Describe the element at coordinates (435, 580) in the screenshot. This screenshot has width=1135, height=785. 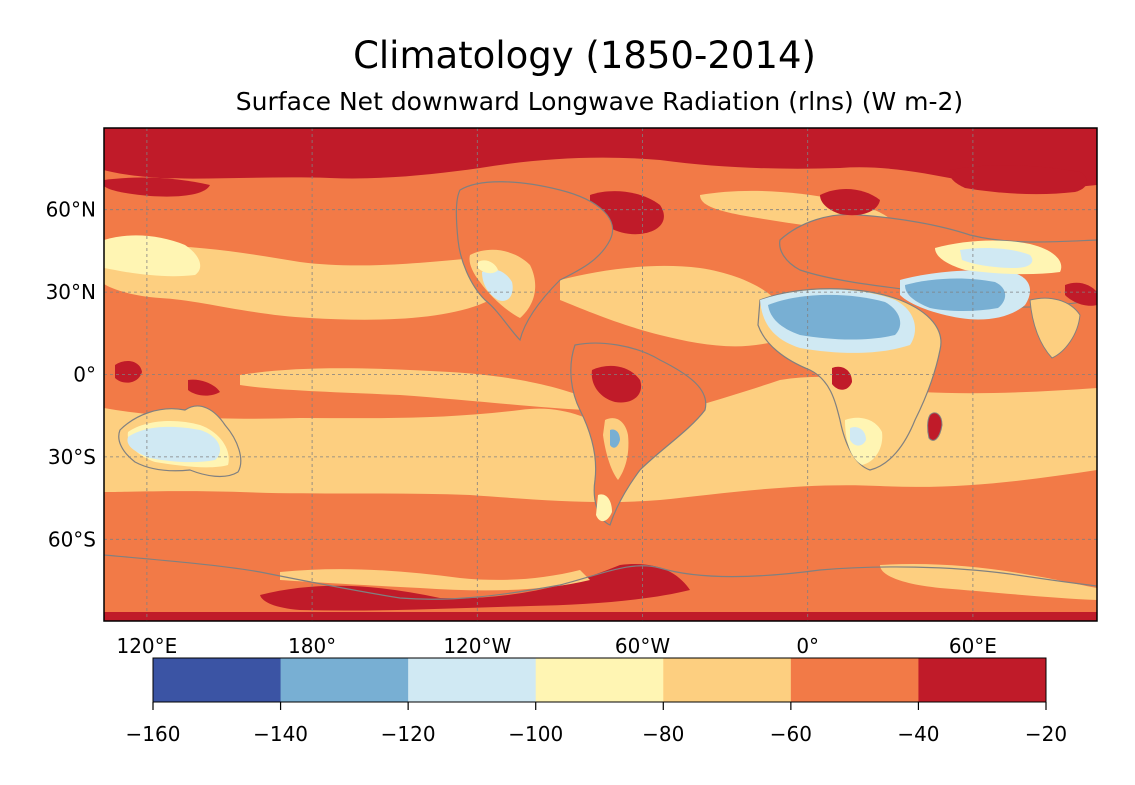
I see `band-antarctic-light` at that location.